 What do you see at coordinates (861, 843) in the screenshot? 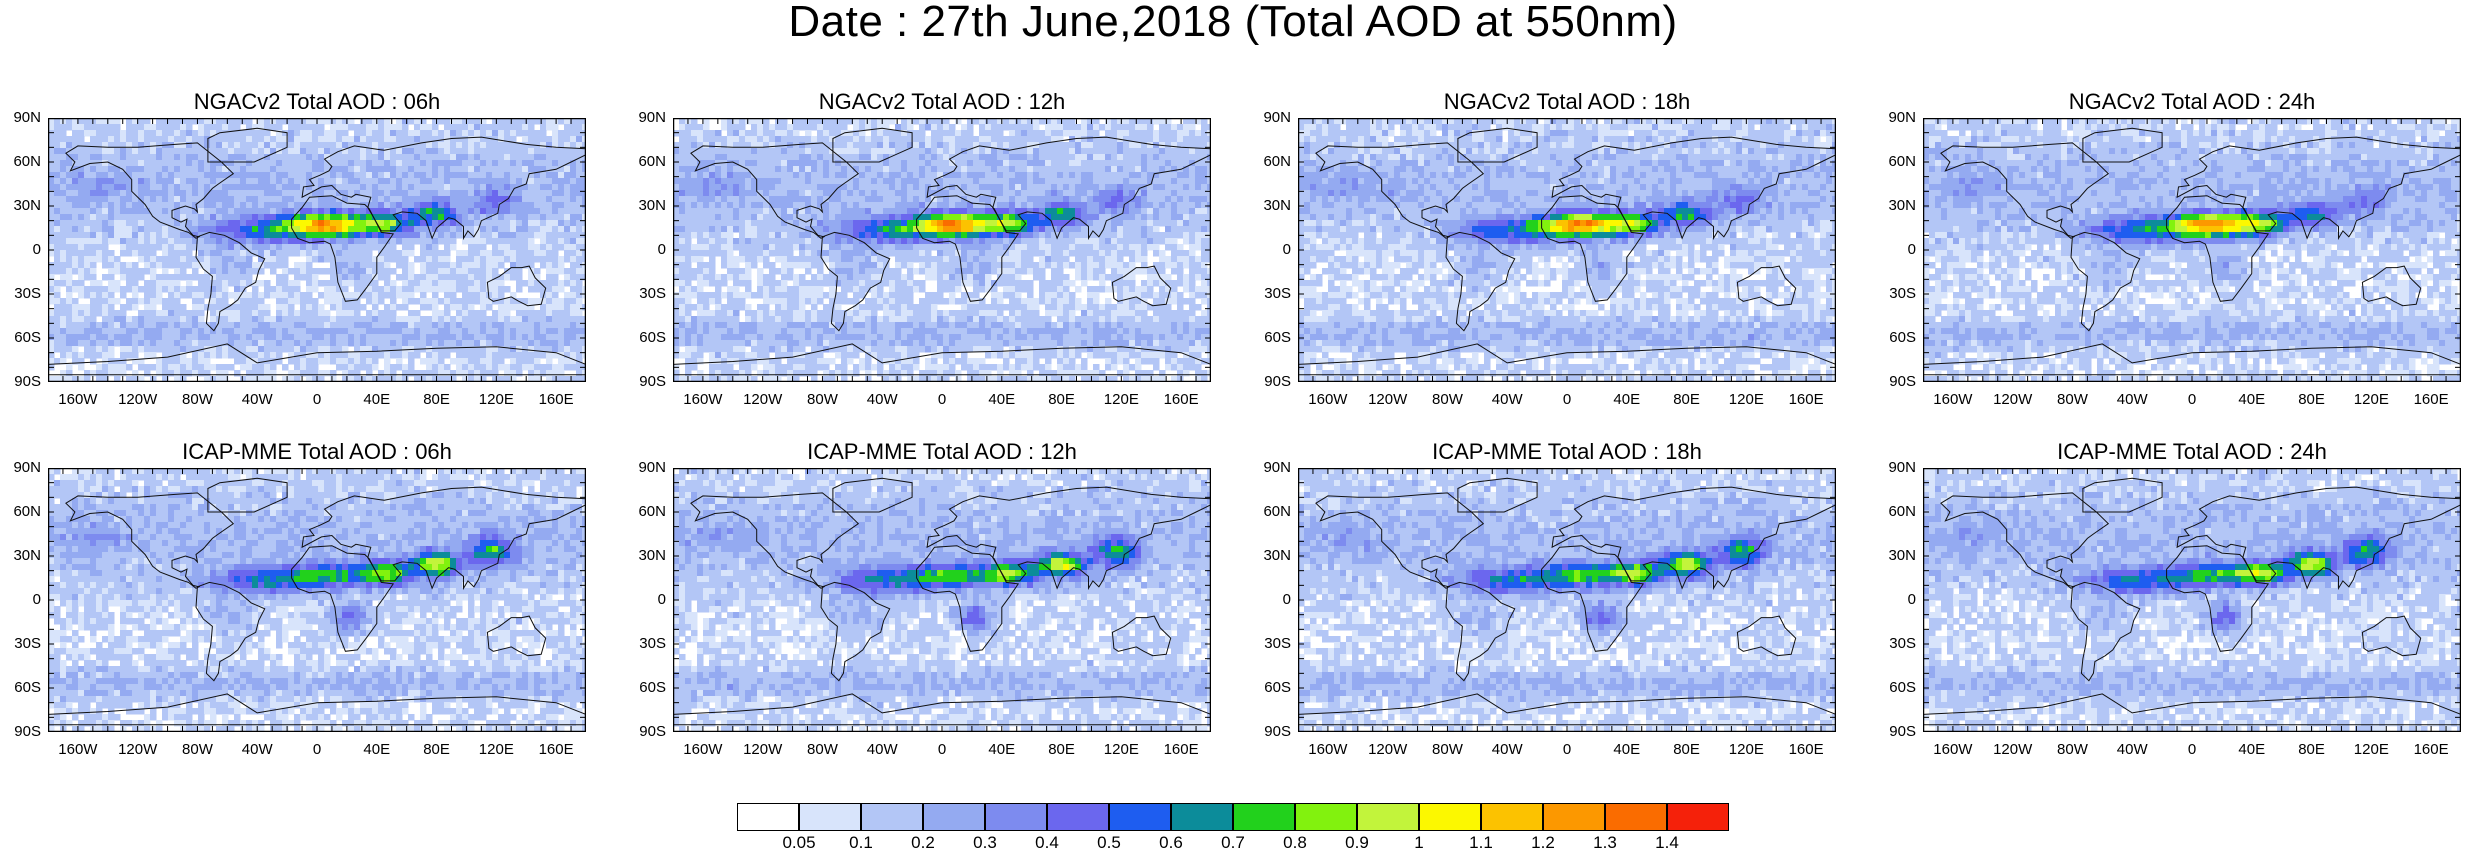
I see `colorbar-label: 0.1` at bounding box center [861, 843].